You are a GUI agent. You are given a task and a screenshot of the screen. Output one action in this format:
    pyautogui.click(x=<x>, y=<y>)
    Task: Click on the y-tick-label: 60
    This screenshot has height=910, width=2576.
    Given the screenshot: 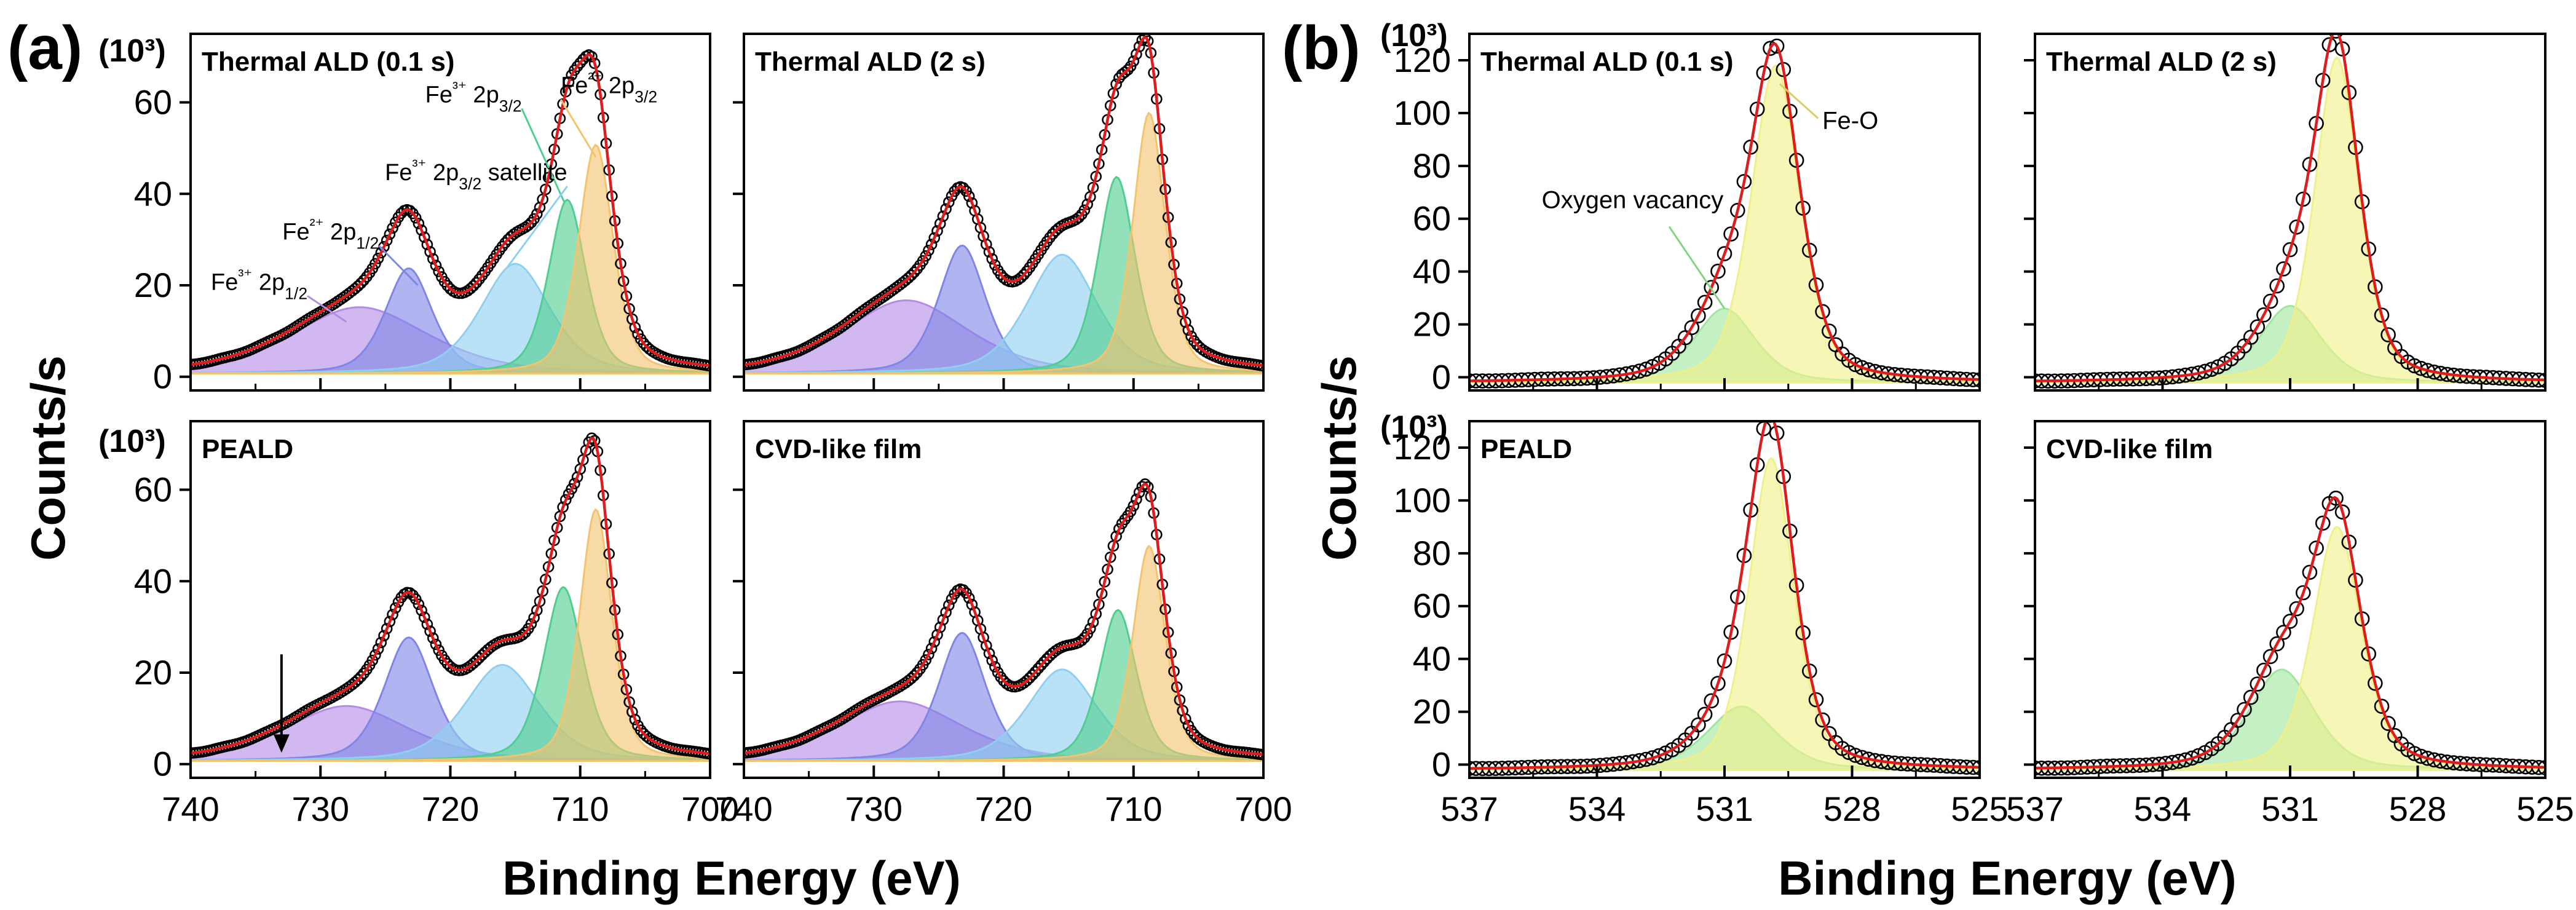 What is the action you would take?
    pyautogui.click(x=1432, y=606)
    